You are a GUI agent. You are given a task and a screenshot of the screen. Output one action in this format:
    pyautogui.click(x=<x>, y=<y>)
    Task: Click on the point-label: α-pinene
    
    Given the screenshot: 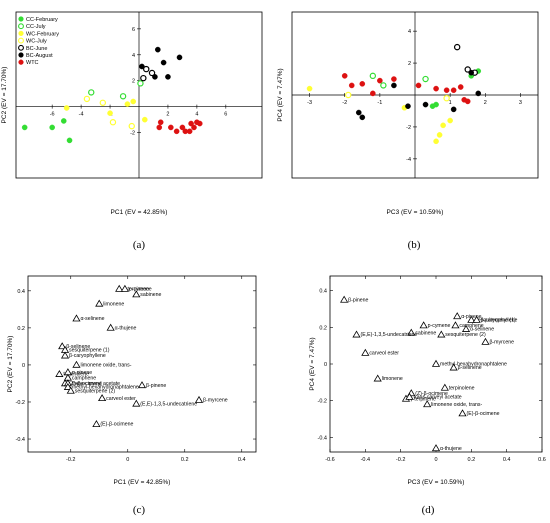 What is the action you would take?
    pyautogui.click(x=82, y=373)
    